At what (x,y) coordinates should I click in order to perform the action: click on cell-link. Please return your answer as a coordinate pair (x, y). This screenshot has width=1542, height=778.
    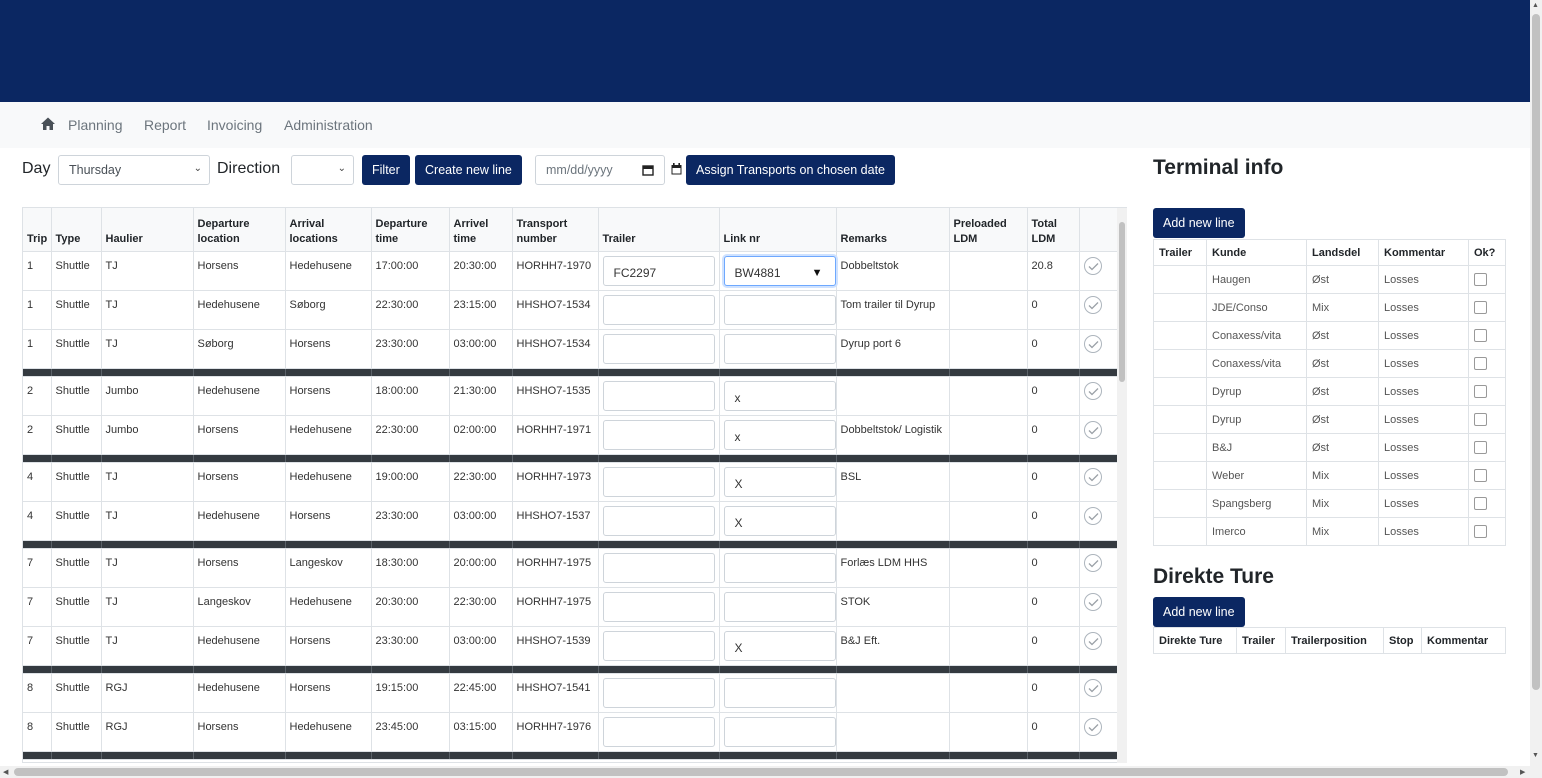
    Looking at the image, I should click on (778, 349).